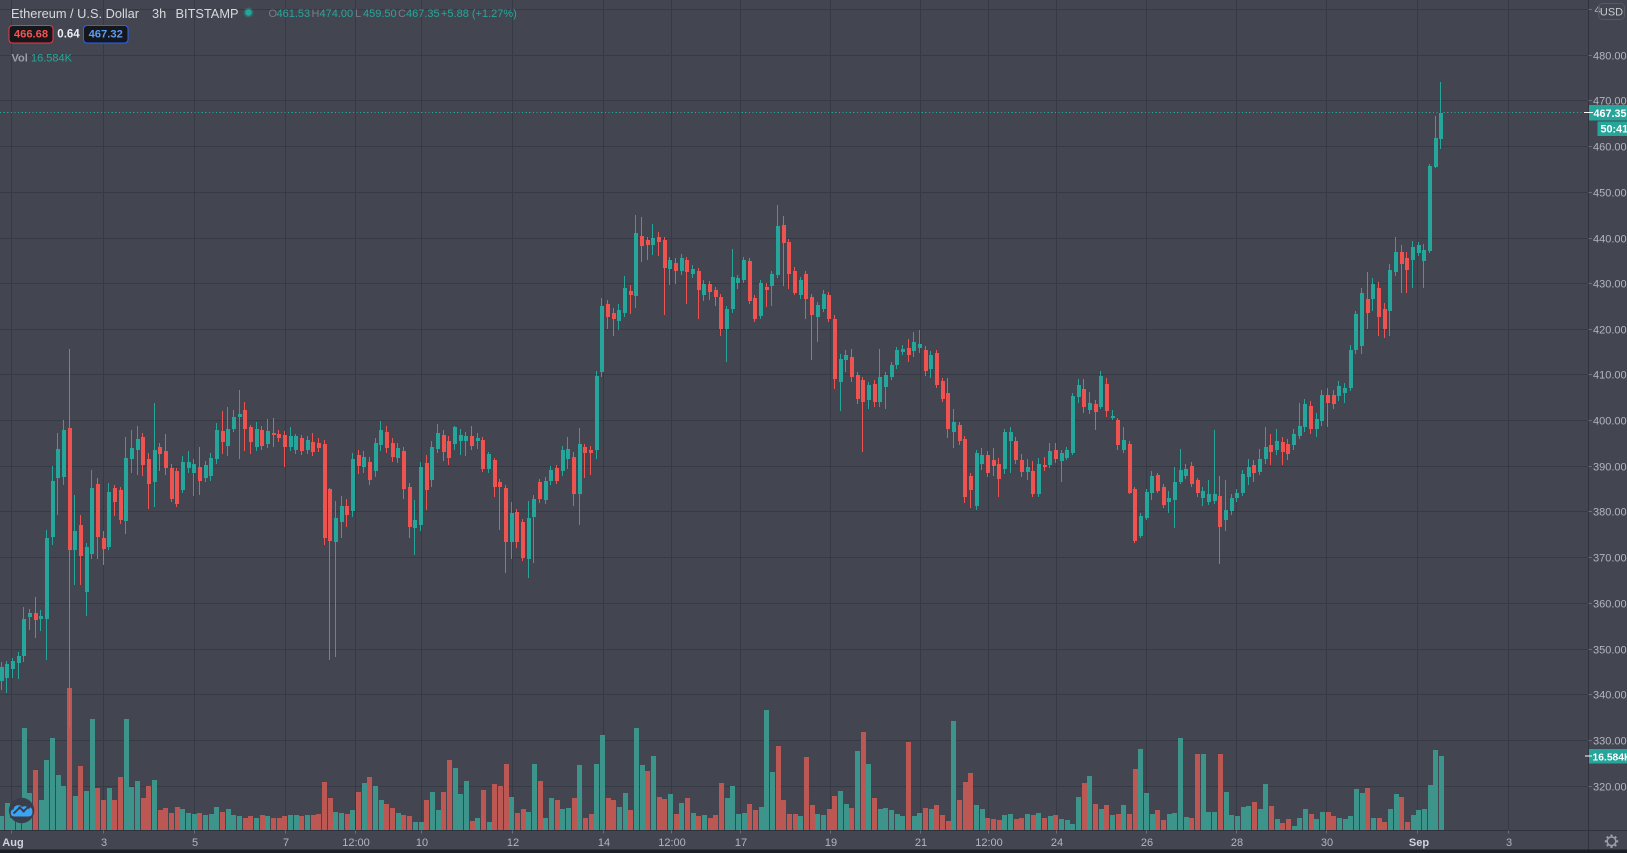  What do you see at coordinates (402, 14) in the screenshot?
I see `svg-text: C` at bounding box center [402, 14].